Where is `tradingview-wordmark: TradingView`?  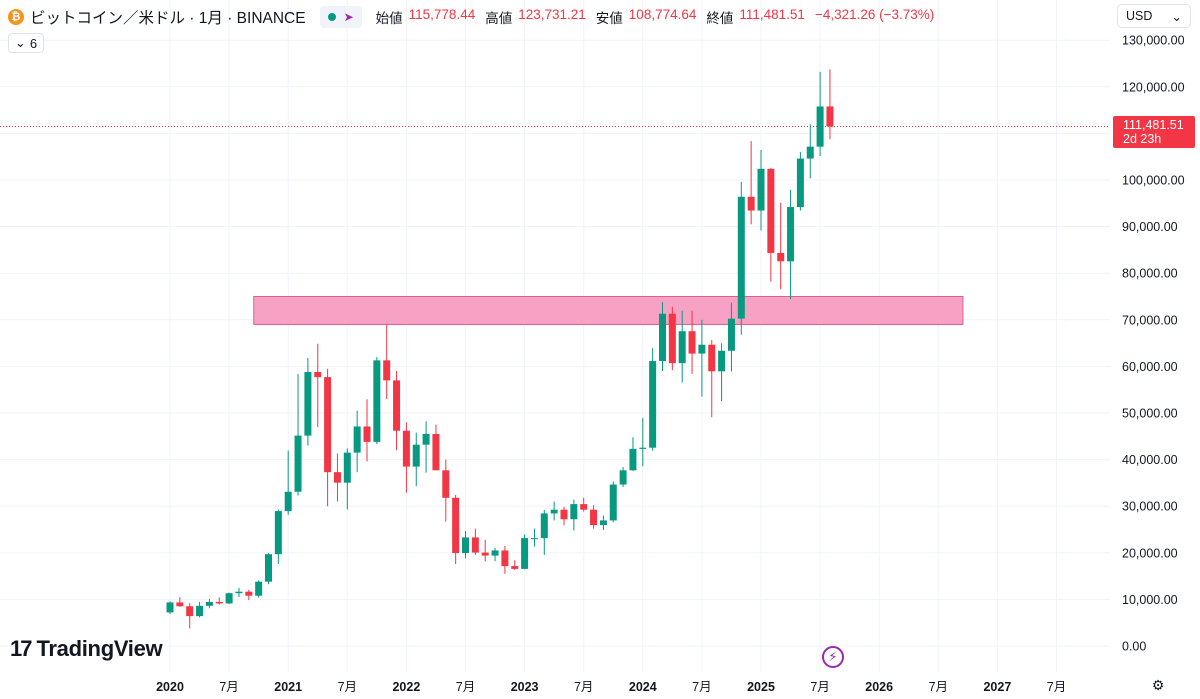
tradingview-wordmark: TradingView is located at coordinates (99, 648).